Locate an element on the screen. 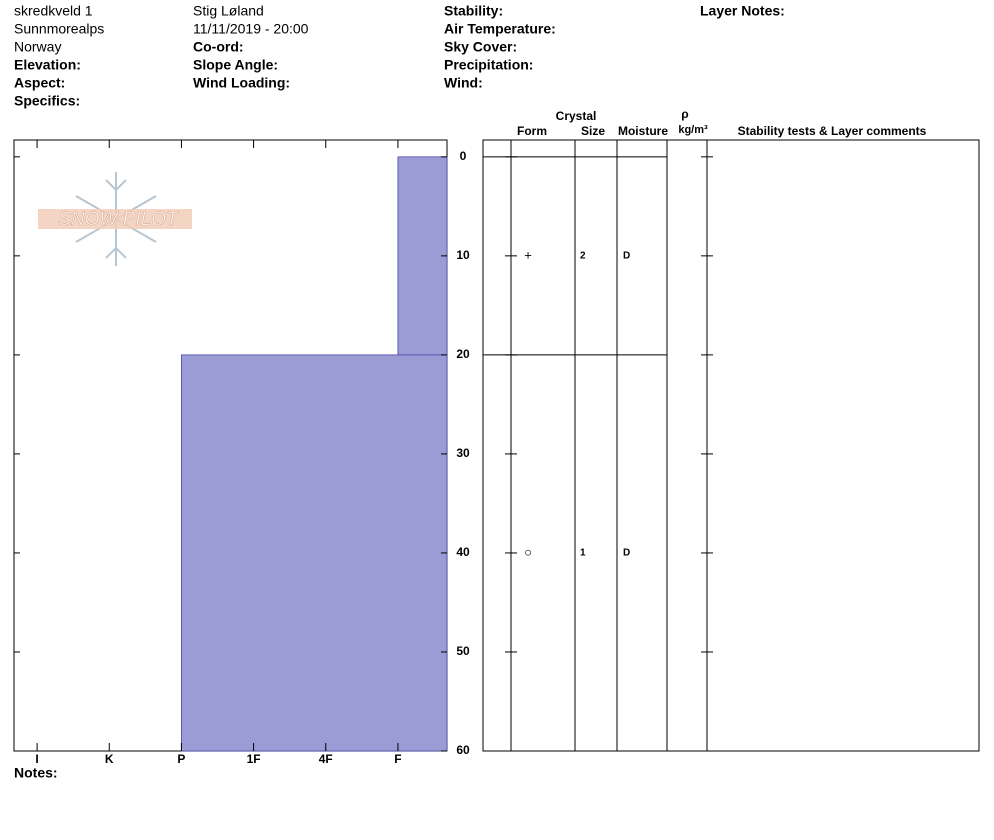 The image size is (994, 840). x-tick-label: I is located at coordinates (36, 759).